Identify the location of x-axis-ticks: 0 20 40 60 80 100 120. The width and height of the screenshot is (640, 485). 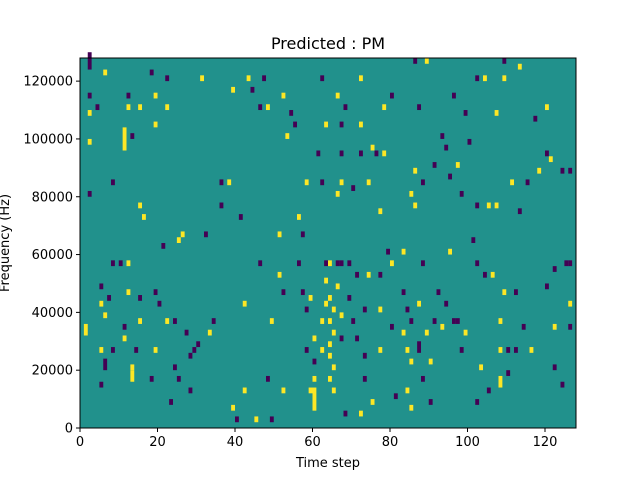
(316, 439).